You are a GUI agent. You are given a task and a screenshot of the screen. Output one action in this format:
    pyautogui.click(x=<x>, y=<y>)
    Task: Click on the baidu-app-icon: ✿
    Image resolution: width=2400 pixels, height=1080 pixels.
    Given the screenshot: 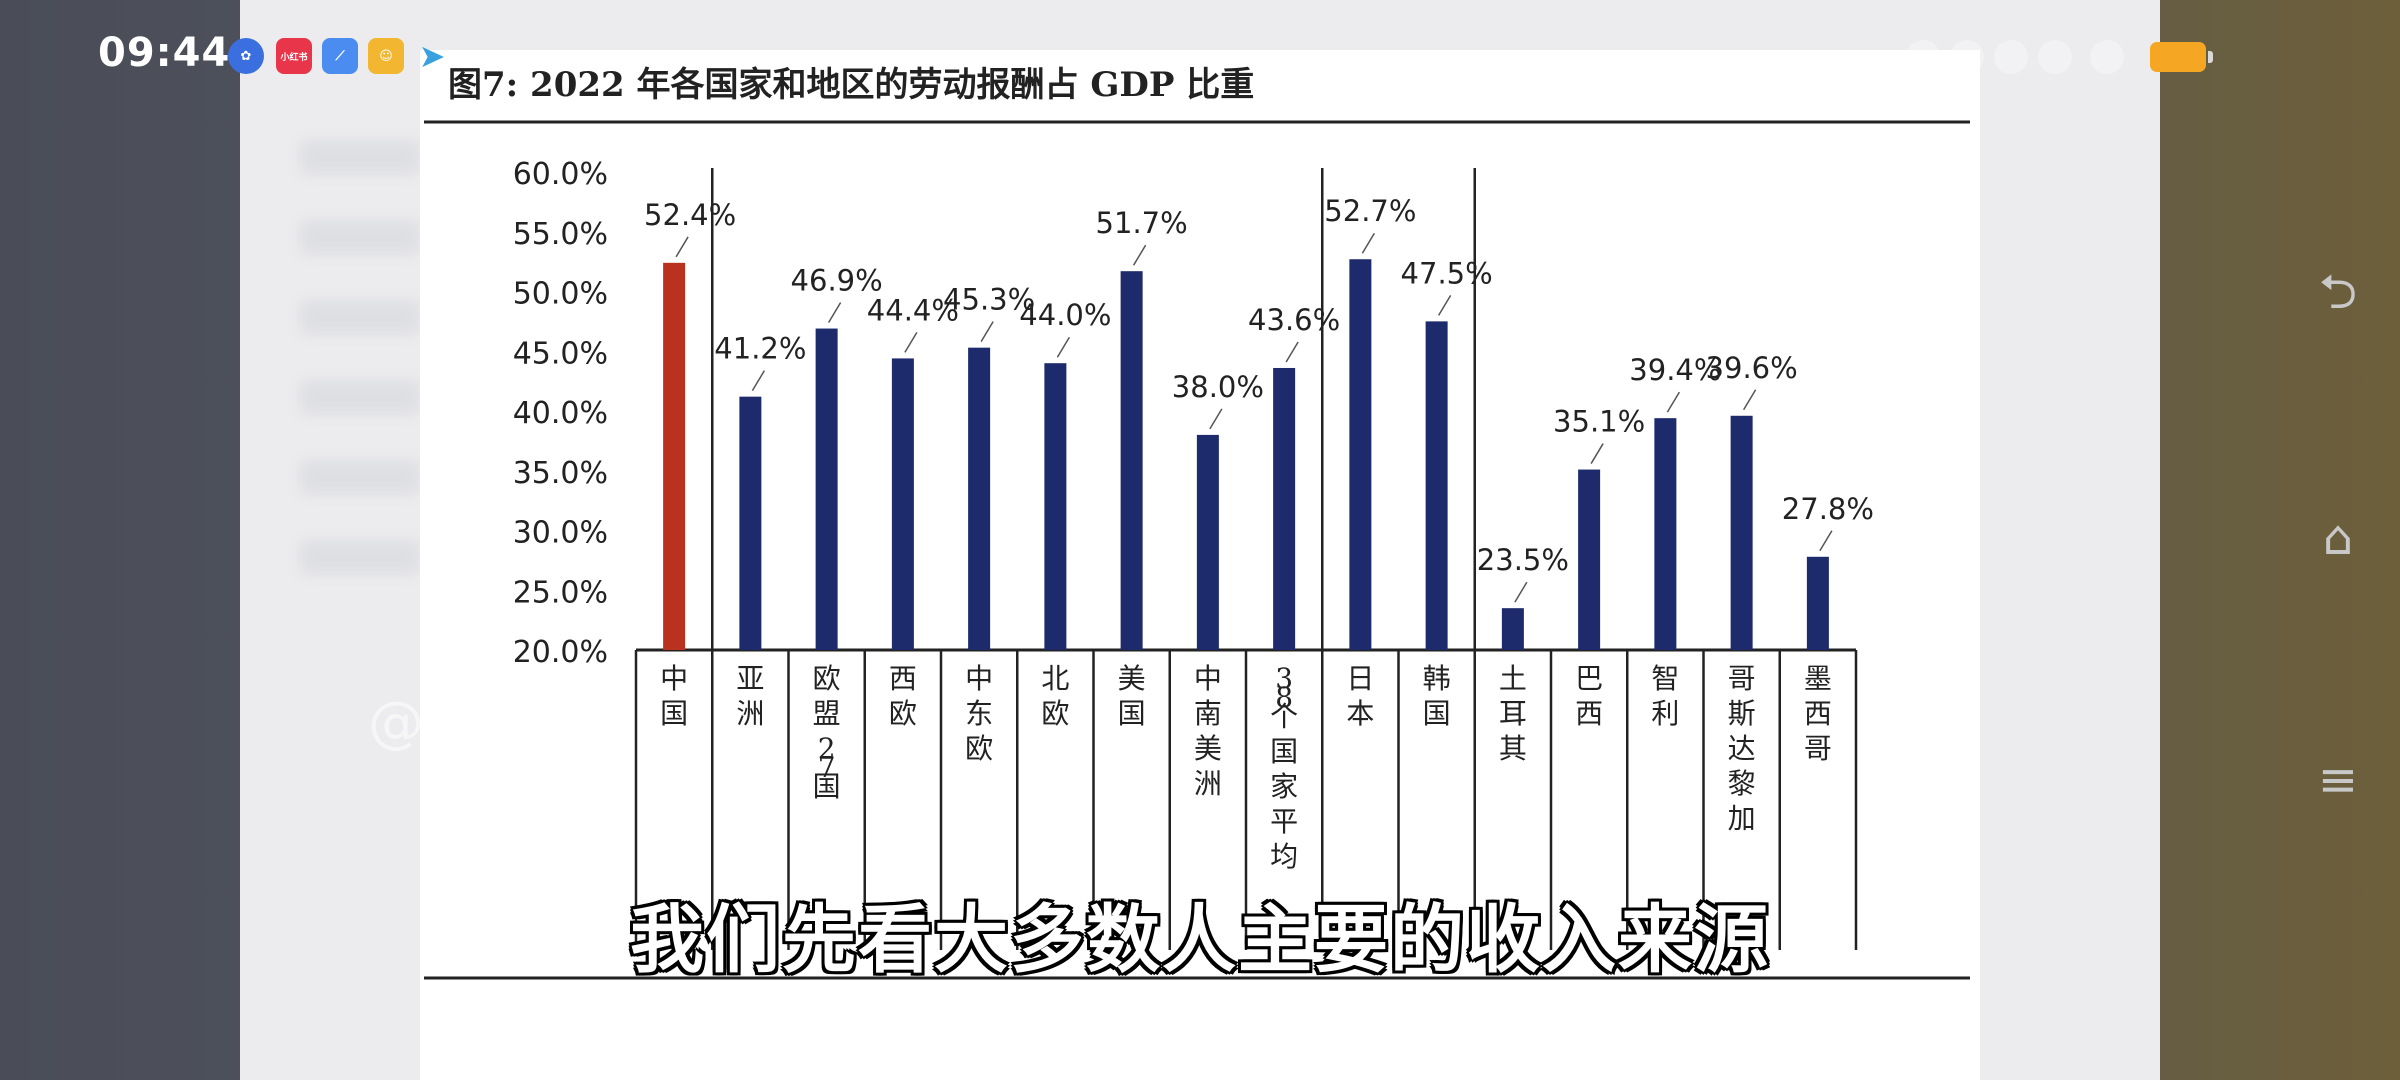 What is the action you would take?
    pyautogui.click(x=246, y=56)
    